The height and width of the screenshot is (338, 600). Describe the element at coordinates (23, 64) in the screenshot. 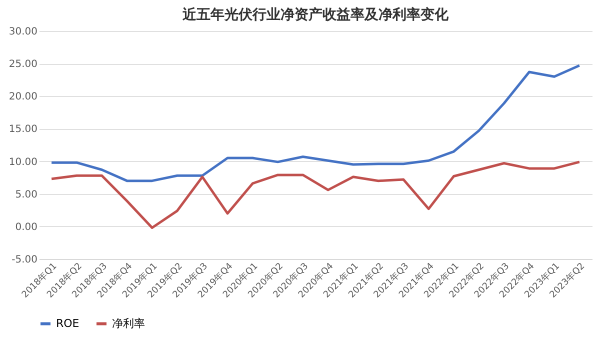

I see `y-tick-label: 25.00` at that location.